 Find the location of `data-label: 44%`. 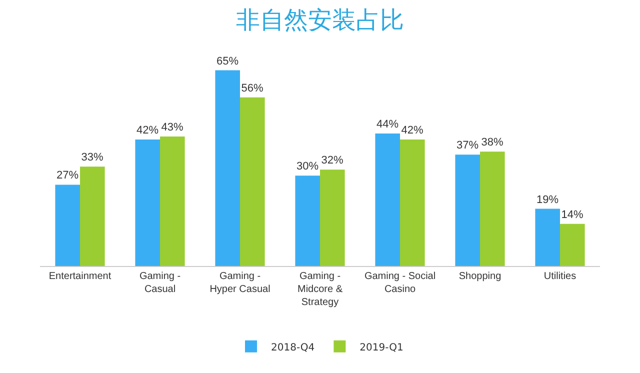

data-label: 44% is located at coordinates (387, 124).